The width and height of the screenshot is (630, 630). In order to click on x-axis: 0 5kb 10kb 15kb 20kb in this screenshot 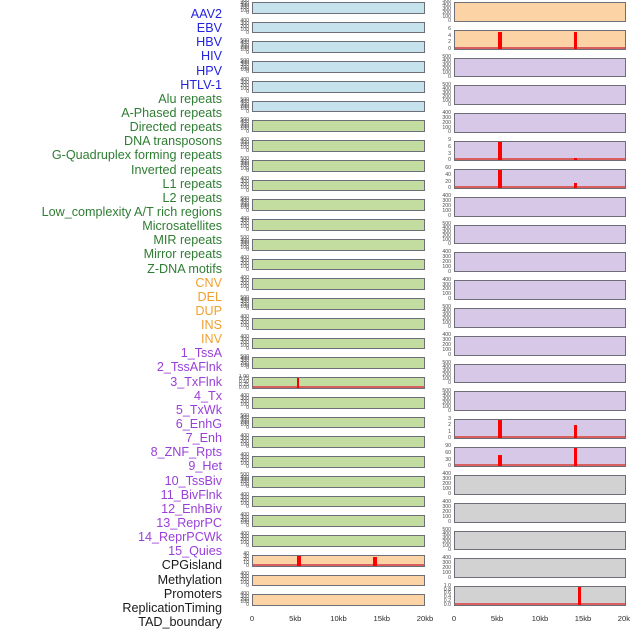, I will do `click(541, 621)`.